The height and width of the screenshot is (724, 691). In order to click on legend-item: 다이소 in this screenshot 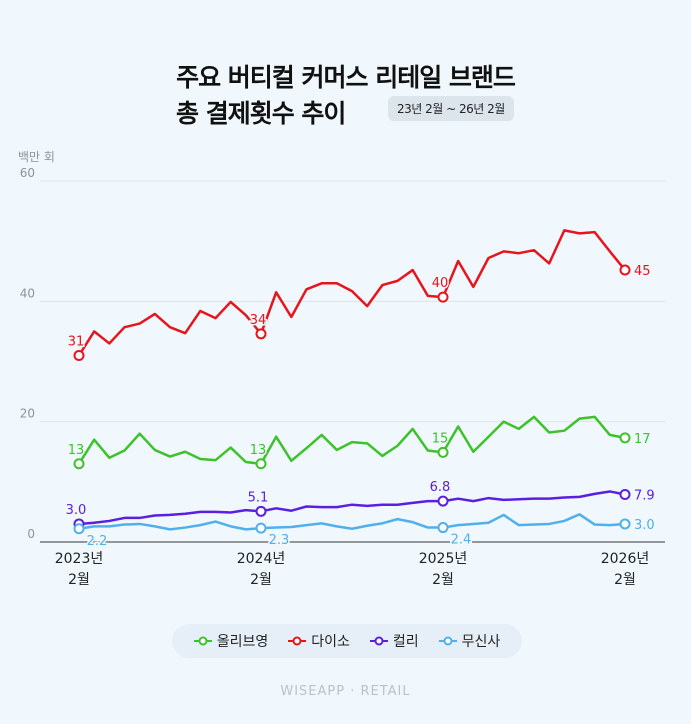, I will do `click(319, 641)`.